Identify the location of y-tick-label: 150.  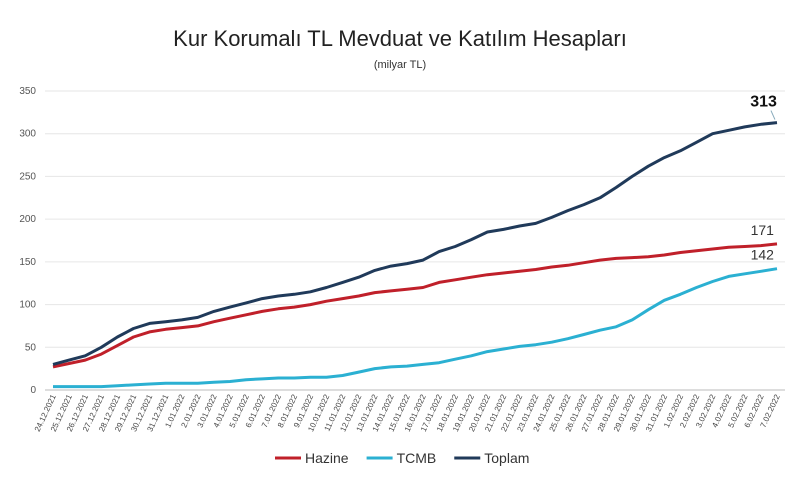
(27, 262).